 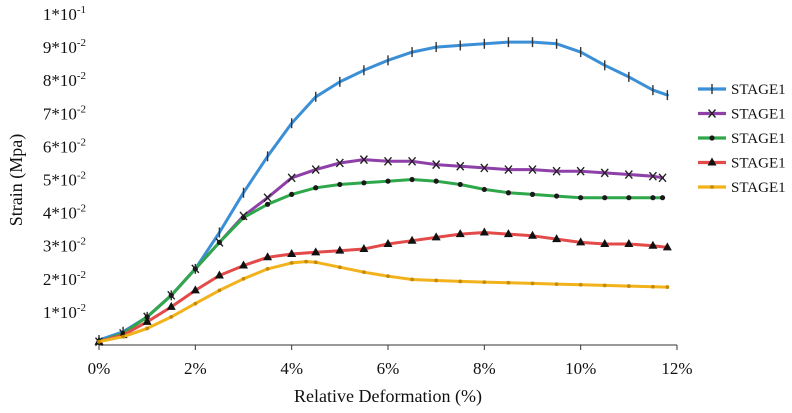 I want to click on legend-item: STAGE1, so click(x=742, y=139).